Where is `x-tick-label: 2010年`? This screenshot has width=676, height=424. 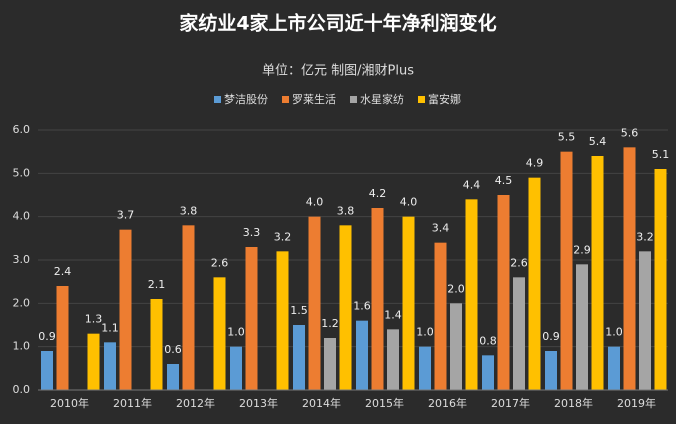 x-tick-label: 2010年 is located at coordinates (69, 403).